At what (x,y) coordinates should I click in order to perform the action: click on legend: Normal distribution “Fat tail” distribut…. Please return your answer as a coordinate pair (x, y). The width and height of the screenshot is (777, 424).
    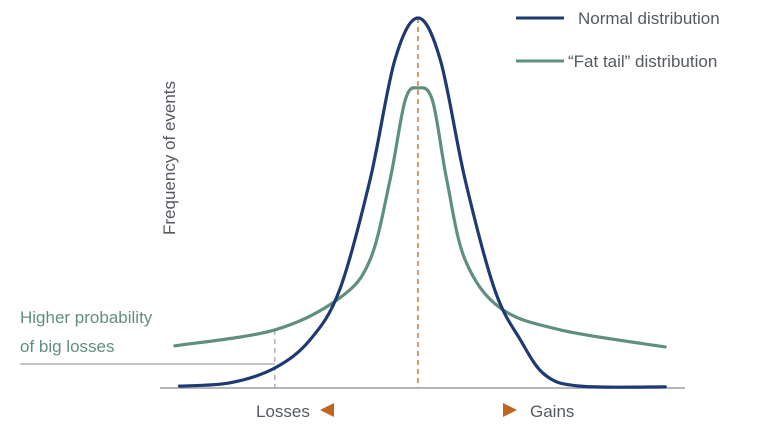
    Looking at the image, I should click on (618, 40).